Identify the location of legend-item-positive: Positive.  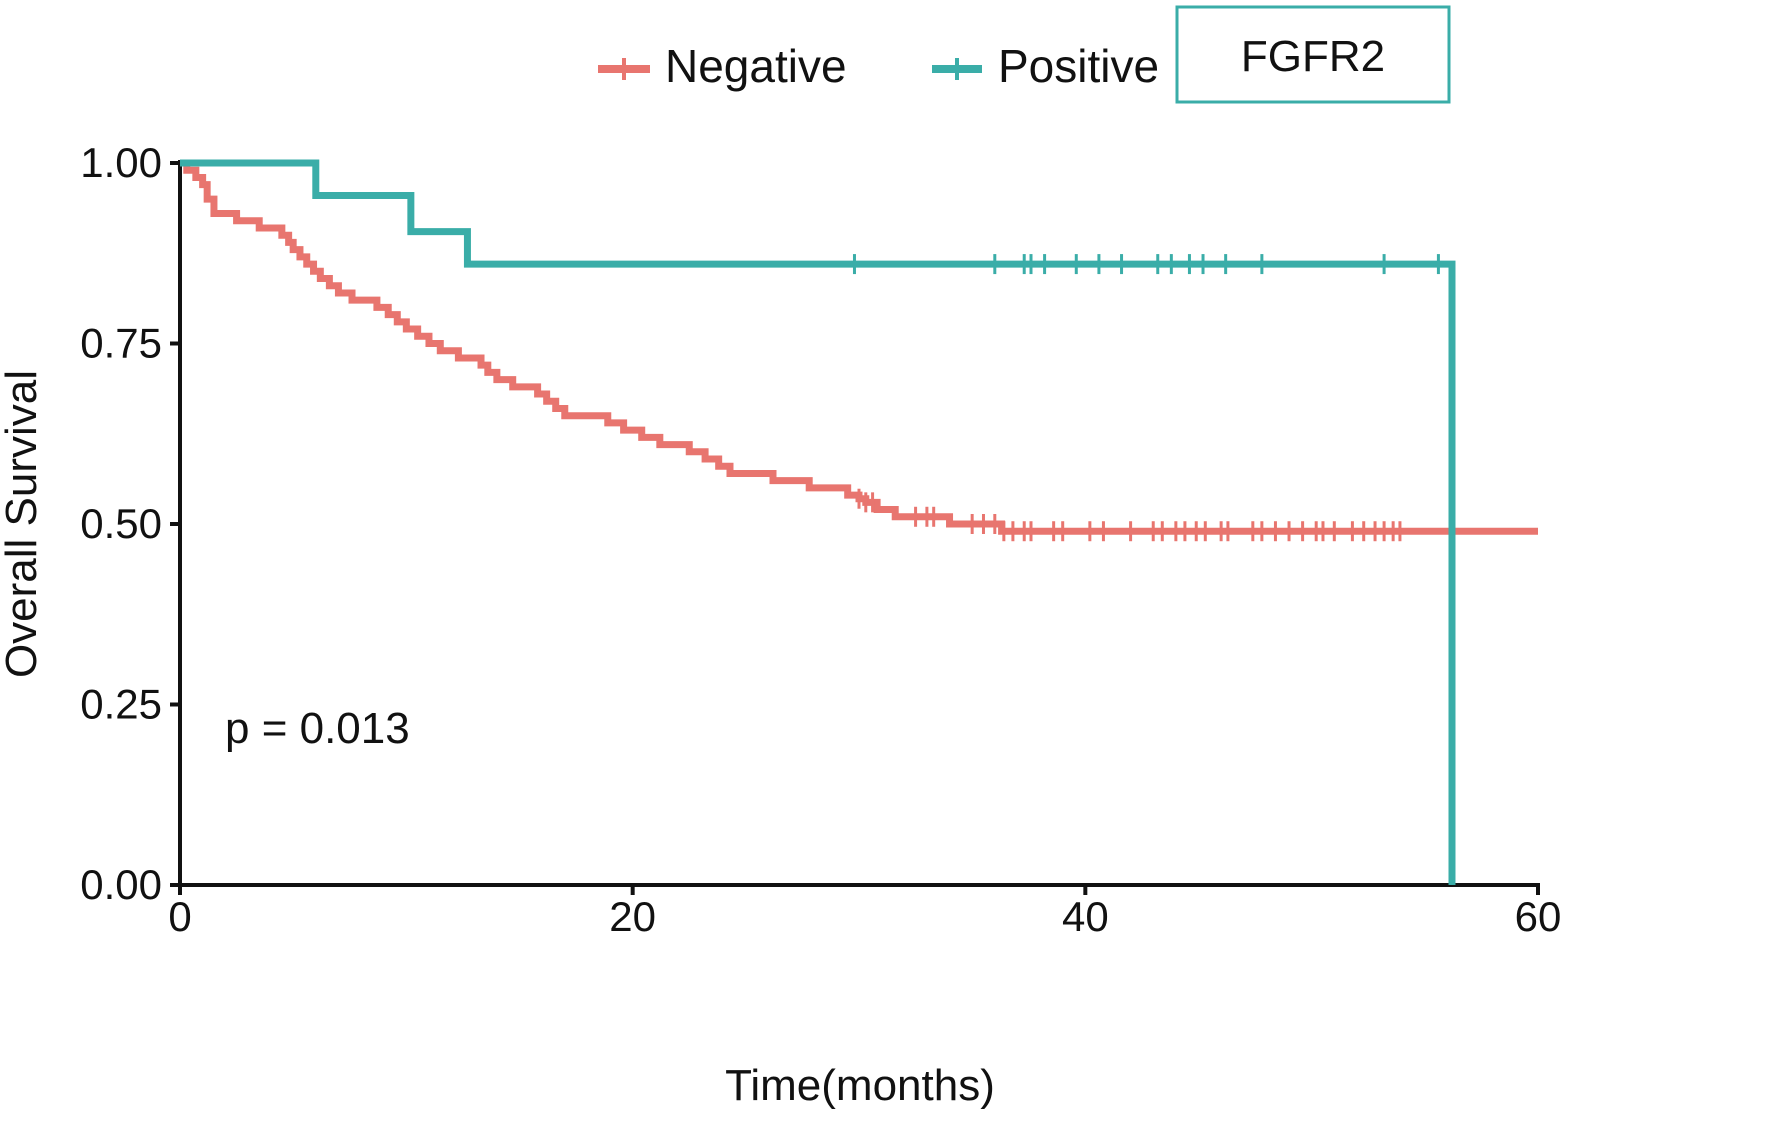
(1045, 66).